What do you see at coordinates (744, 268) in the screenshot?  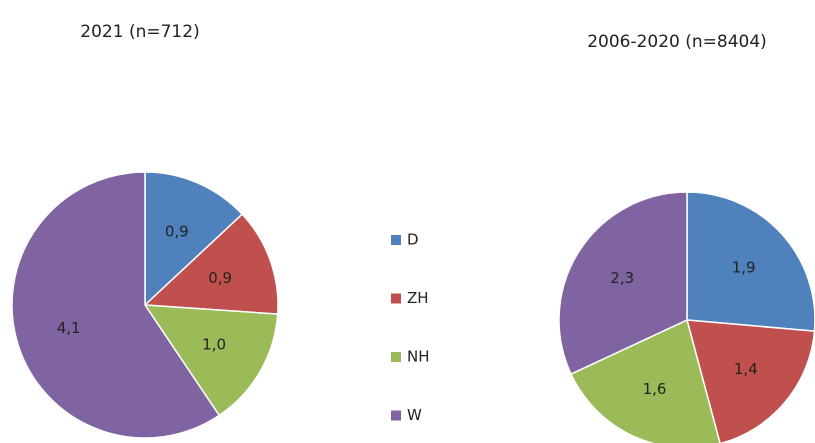 I see `data-label: 1,9` at bounding box center [744, 268].